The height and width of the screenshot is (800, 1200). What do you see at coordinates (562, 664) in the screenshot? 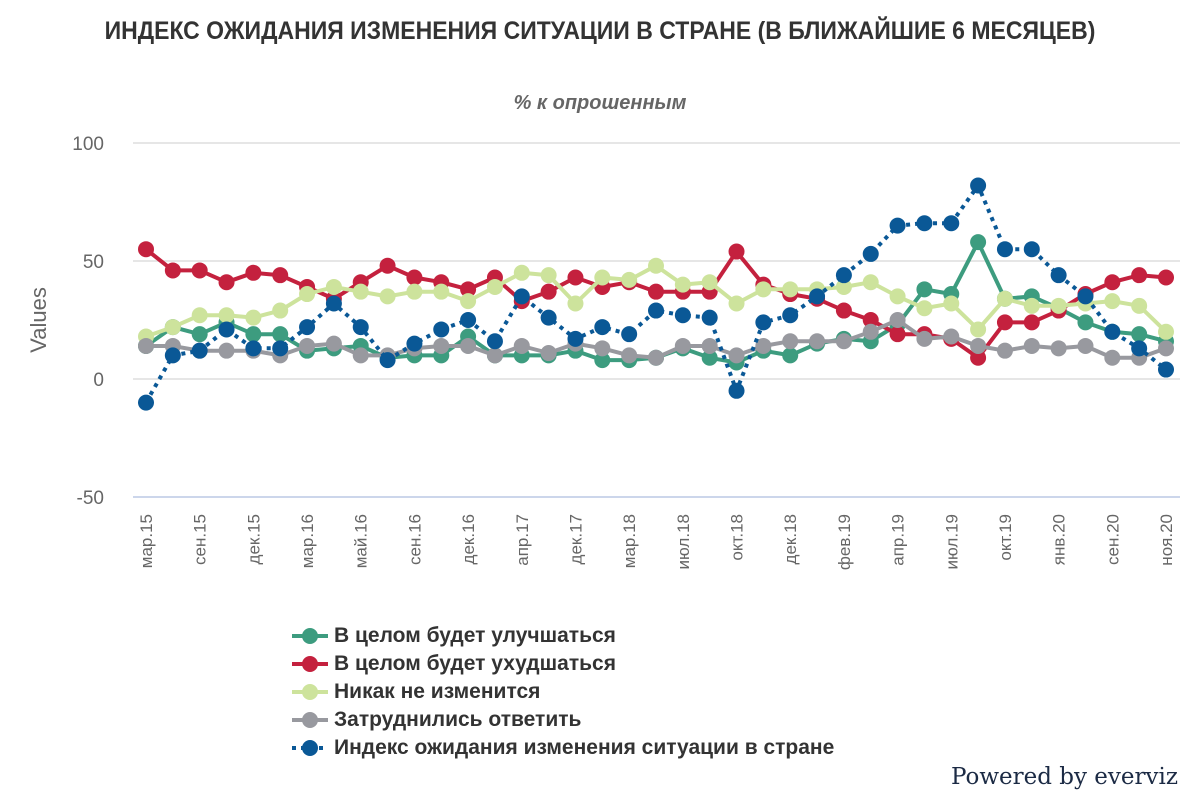
I see `legend-item: В целом будет ухудшаться` at bounding box center [562, 664].